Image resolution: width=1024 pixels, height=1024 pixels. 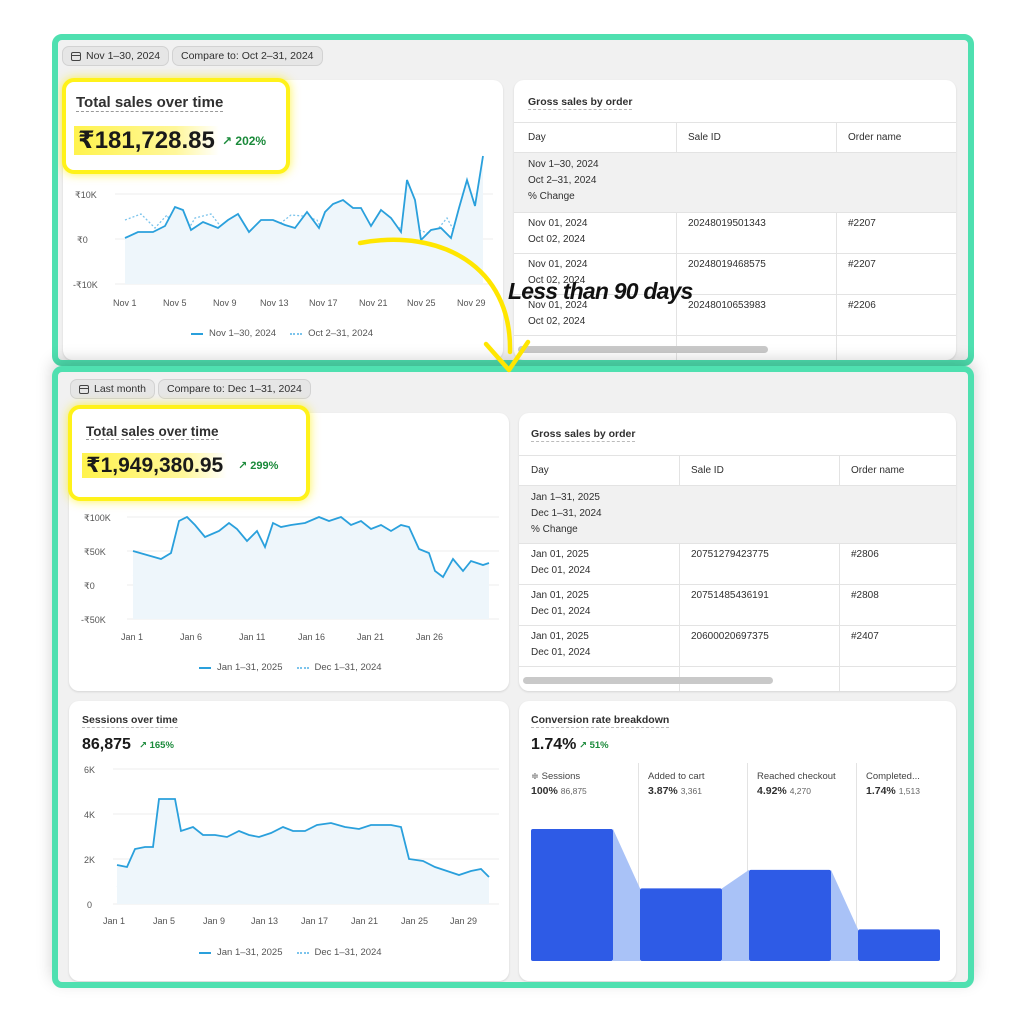 What do you see at coordinates (176, 126) in the screenshot?
I see `total-sales-highlight: Total sales over time ₹181,728.85 ↗ 202%` at bounding box center [176, 126].